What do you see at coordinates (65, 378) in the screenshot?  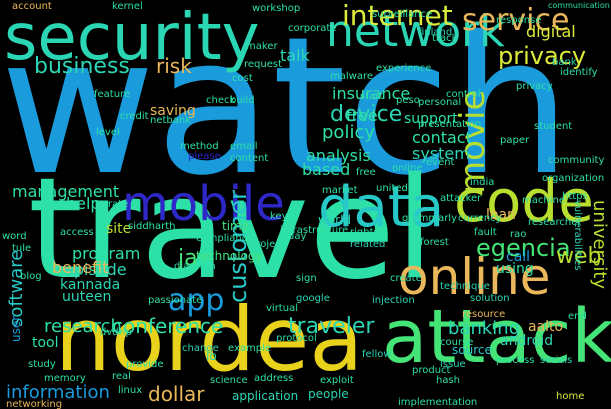 I see `word-memory: memory` at bounding box center [65, 378].